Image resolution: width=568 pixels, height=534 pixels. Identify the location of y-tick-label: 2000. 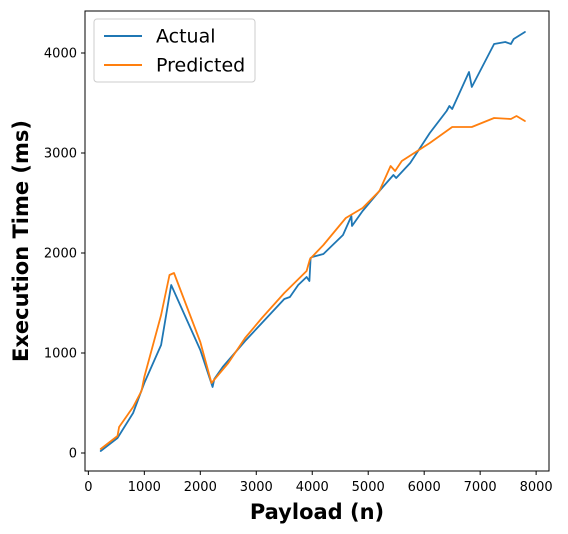
(60, 254).